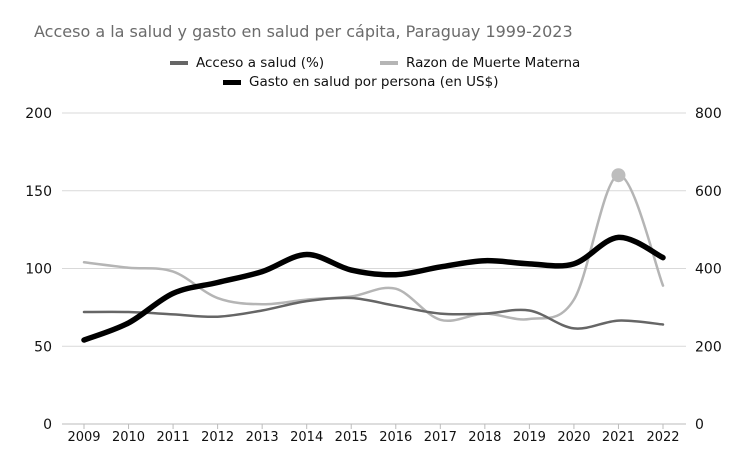 The height and width of the screenshot is (466, 748). I want to click on legend-item-gasto: Gasto en salud por persona (en US$), so click(360, 82).